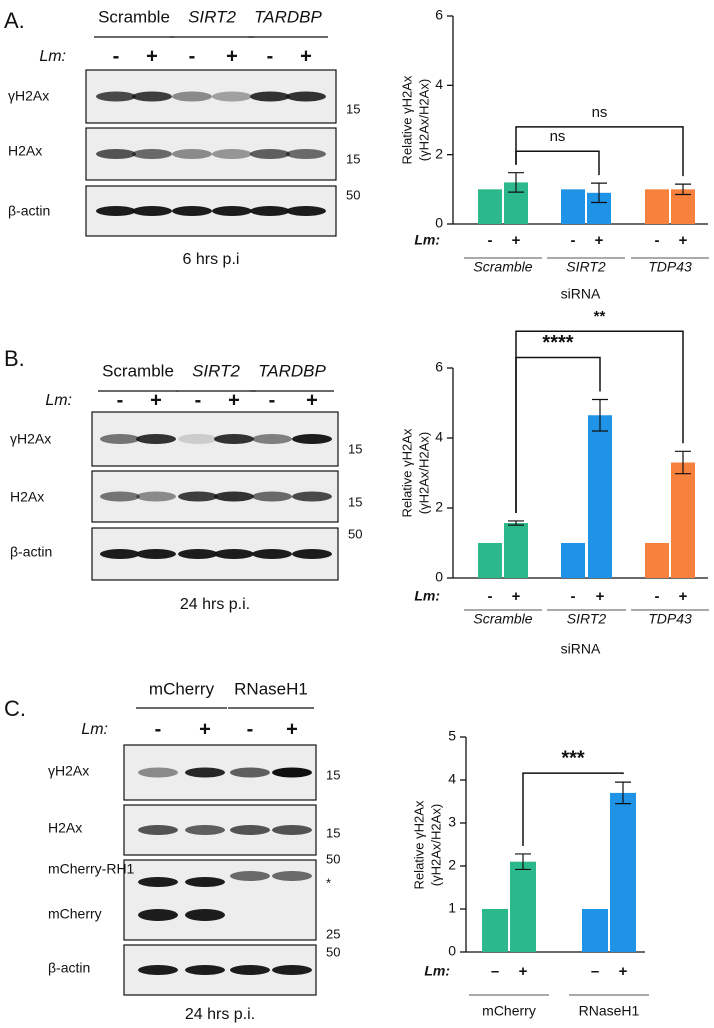 This screenshot has height=1028, width=714. Describe the element at coordinates (439, 367) in the screenshot. I see `y-tick-label: 6` at that location.